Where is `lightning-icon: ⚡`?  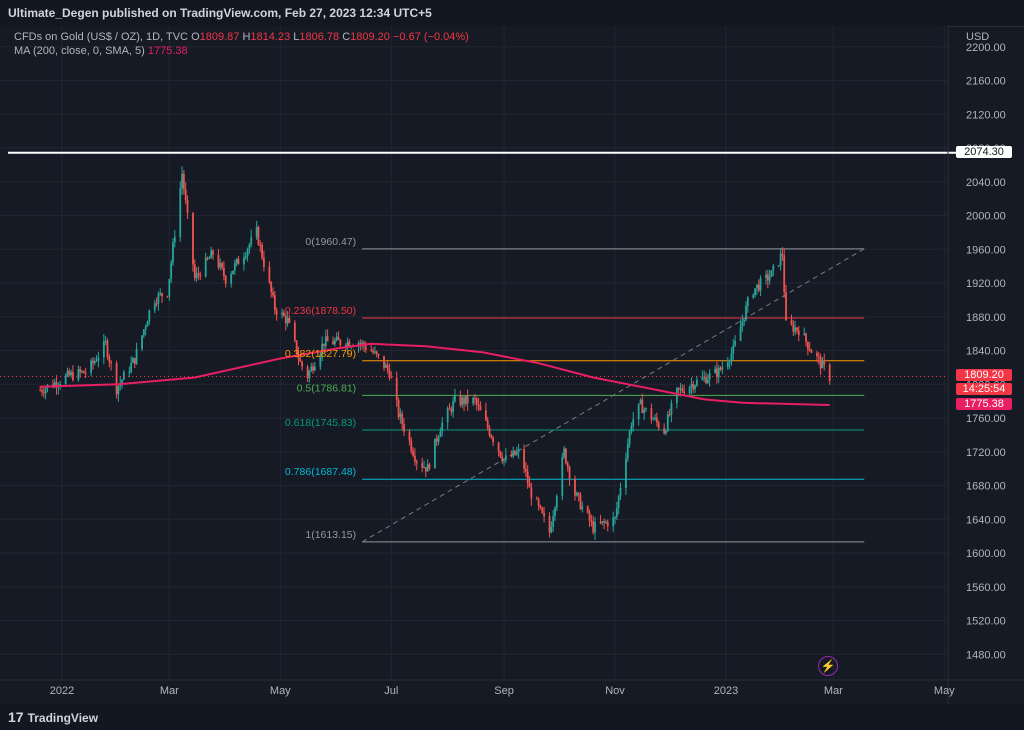 lightning-icon: ⚡ is located at coordinates (828, 666).